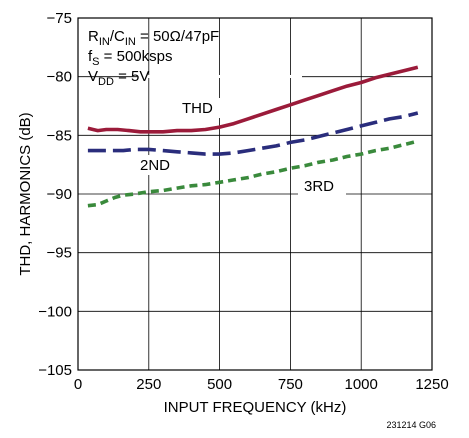 The image size is (469, 438). What do you see at coordinates (59, 194) in the screenshot?
I see `y-tick-label: −90` at bounding box center [59, 194].